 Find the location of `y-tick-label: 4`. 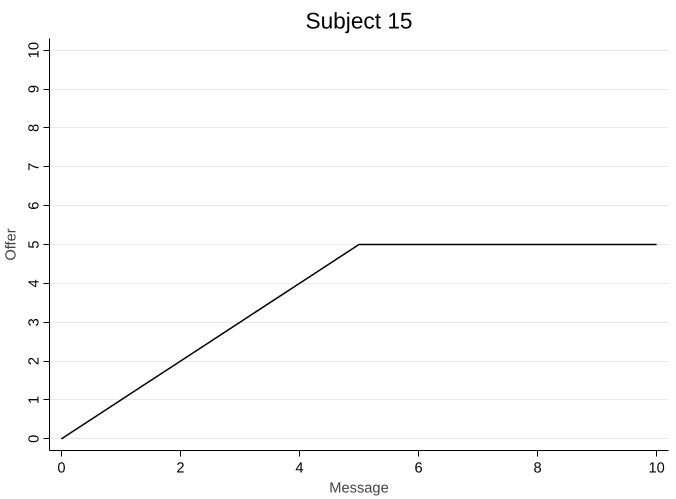

y-tick-label: 4 is located at coordinates (34, 283).